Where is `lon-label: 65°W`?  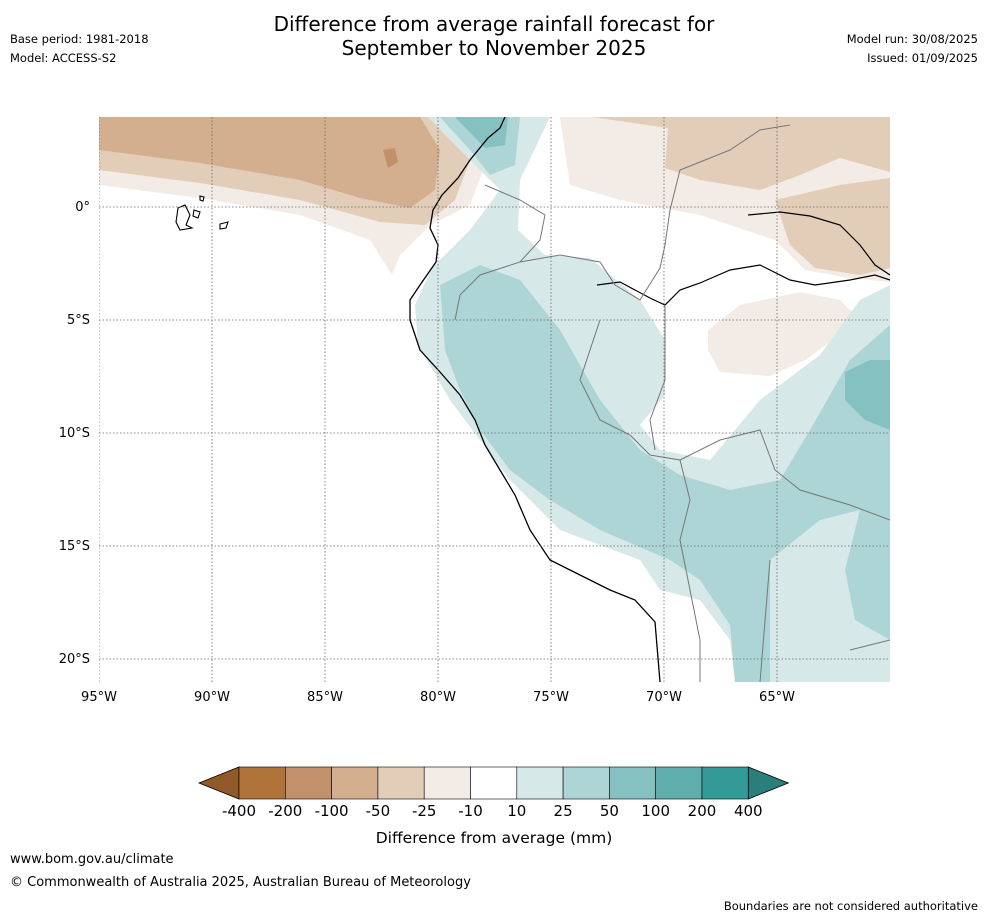
lon-label: 65°W is located at coordinates (777, 697).